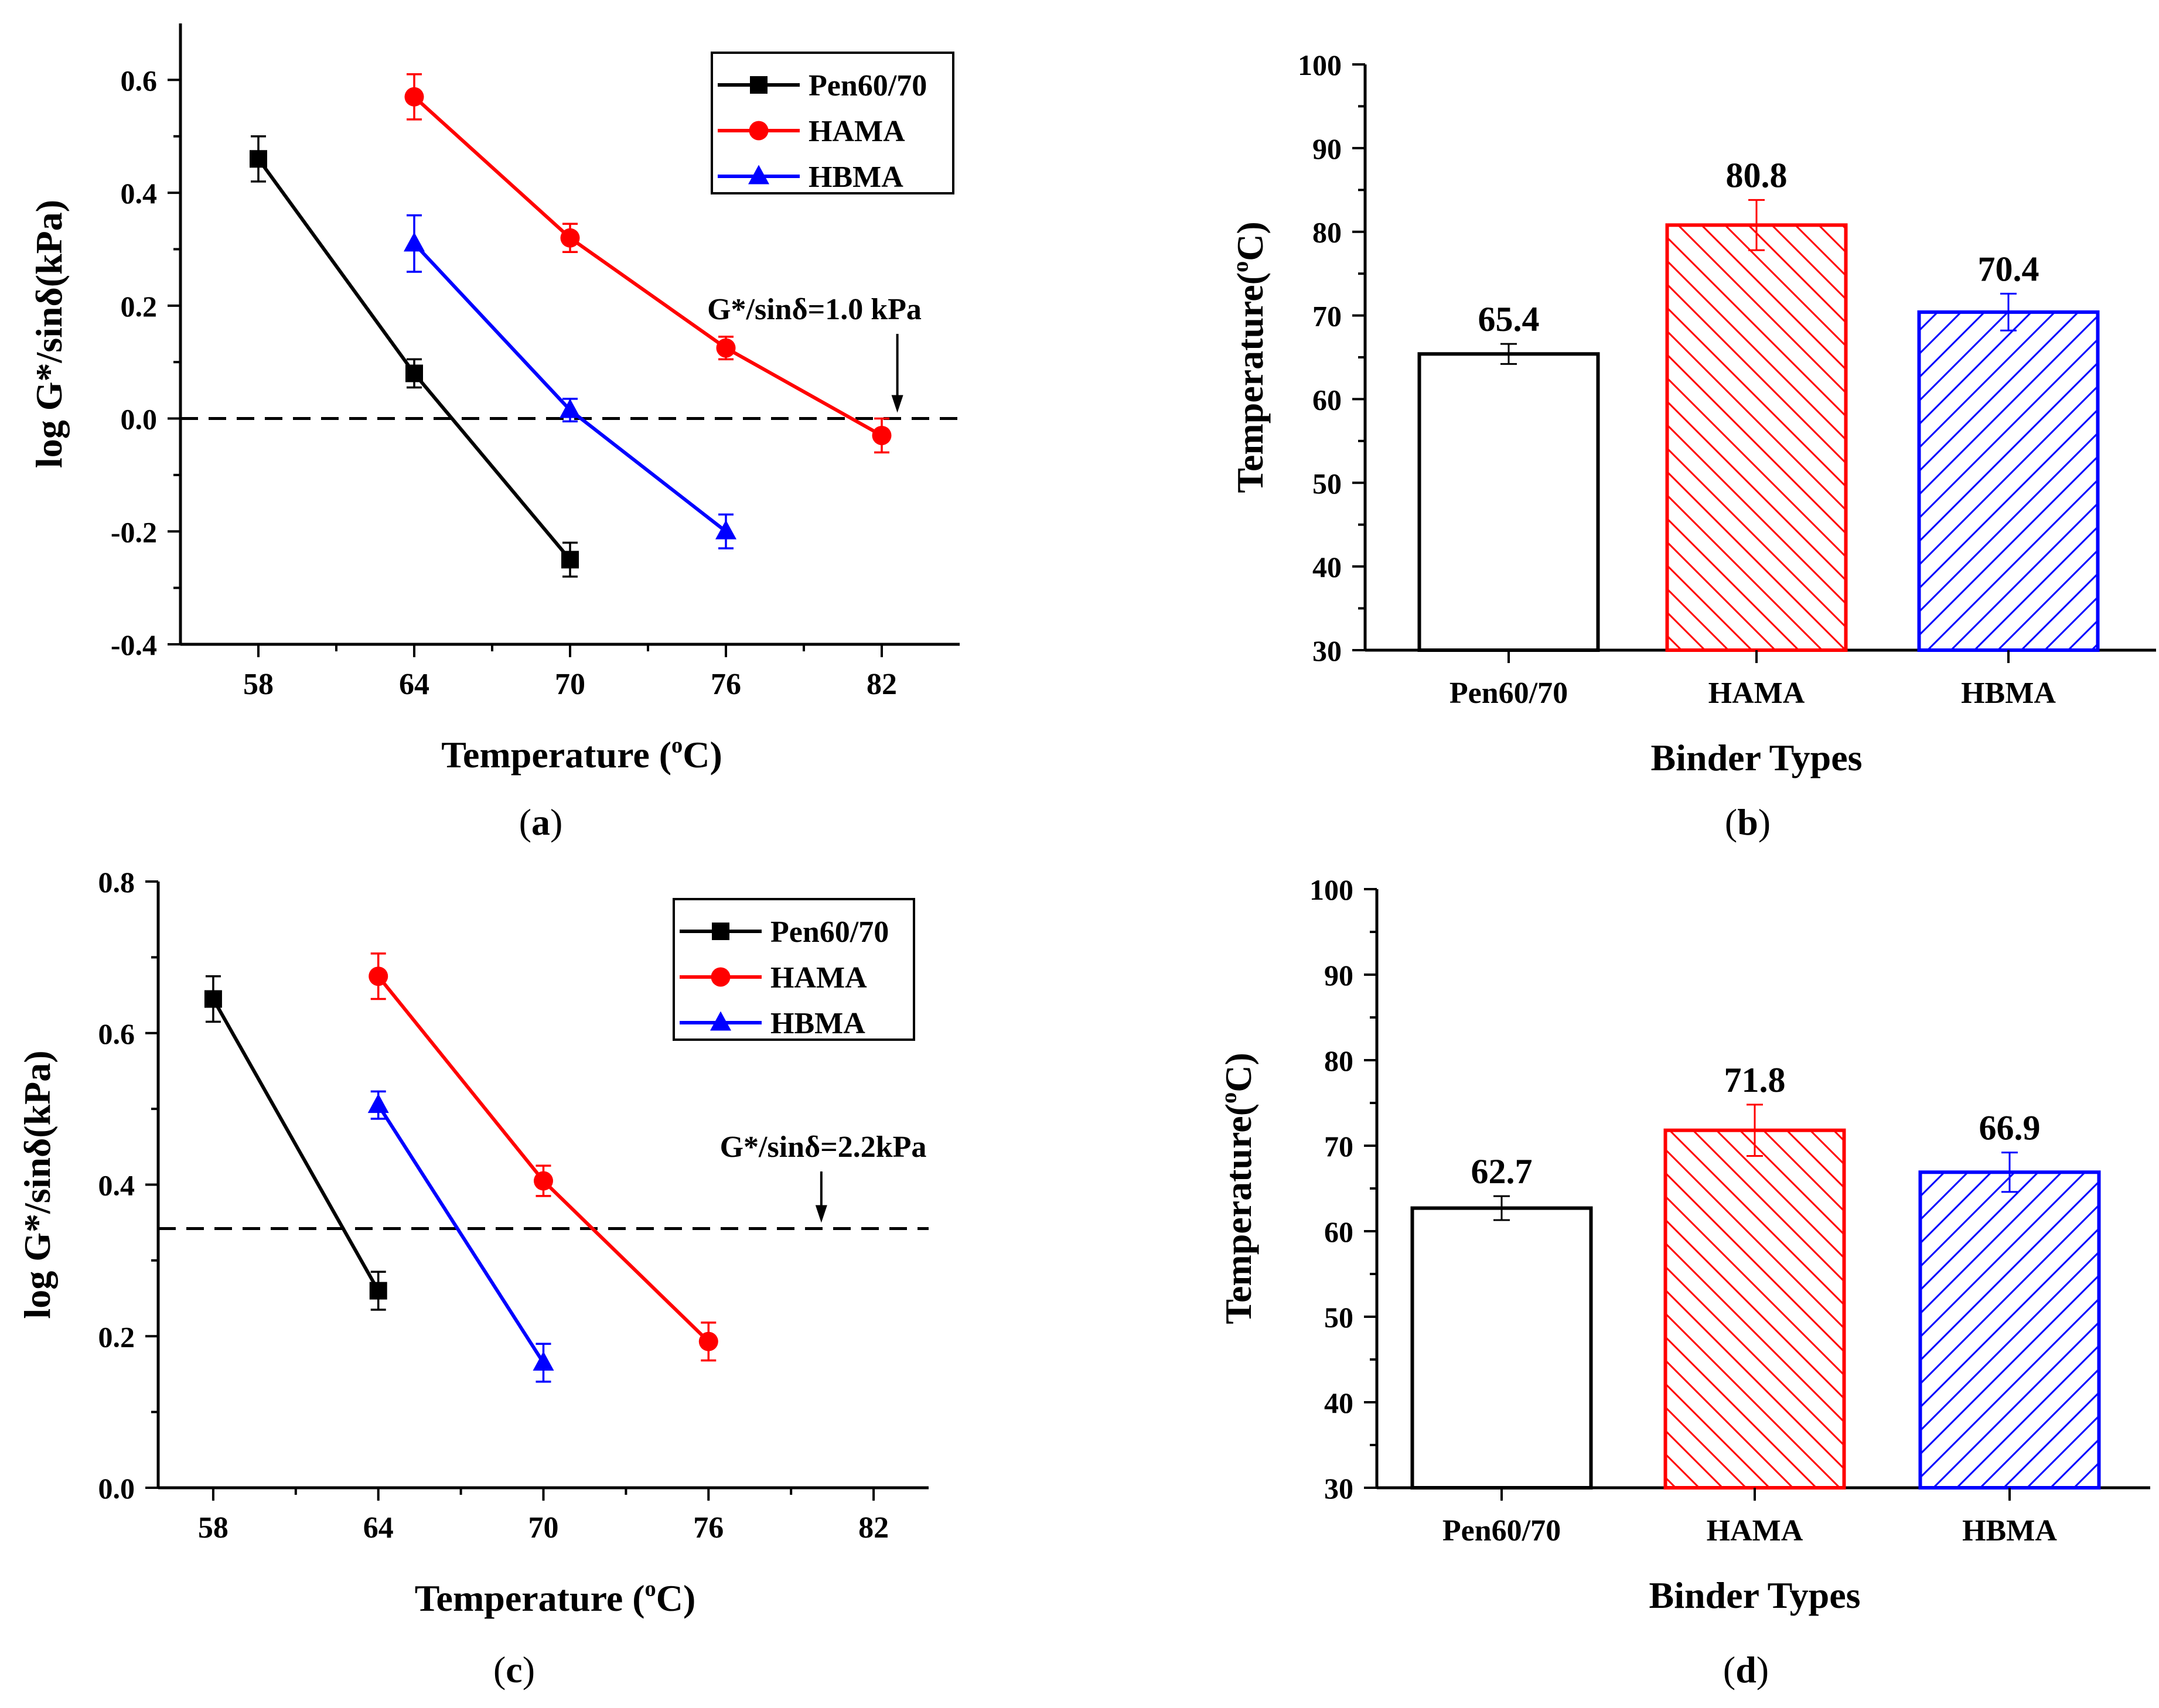  What do you see at coordinates (1502, 1171) in the screenshot?
I see `value-label: 62.7` at bounding box center [1502, 1171].